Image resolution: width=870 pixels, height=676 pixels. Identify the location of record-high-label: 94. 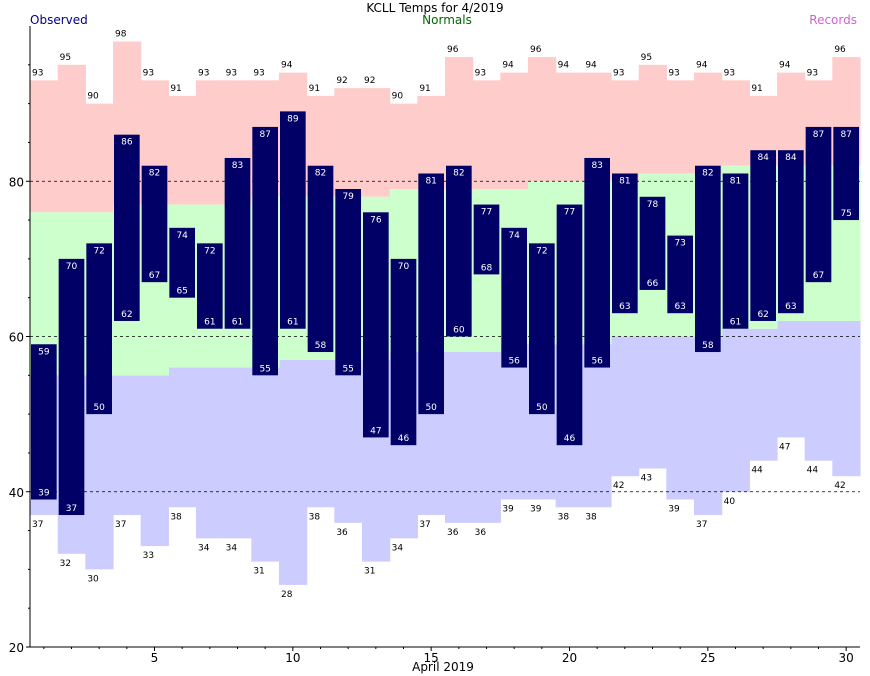
(564, 66).